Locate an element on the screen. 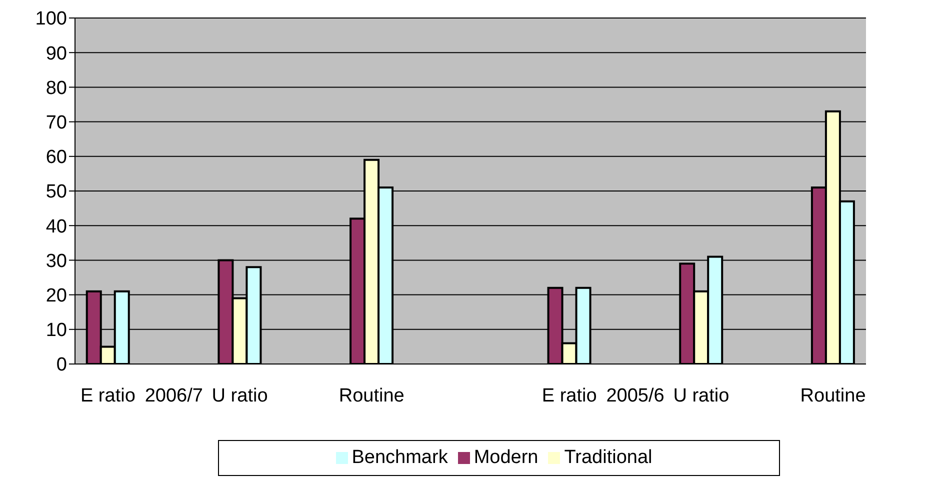  x-tick-label: 2006/7 is located at coordinates (173, 395).